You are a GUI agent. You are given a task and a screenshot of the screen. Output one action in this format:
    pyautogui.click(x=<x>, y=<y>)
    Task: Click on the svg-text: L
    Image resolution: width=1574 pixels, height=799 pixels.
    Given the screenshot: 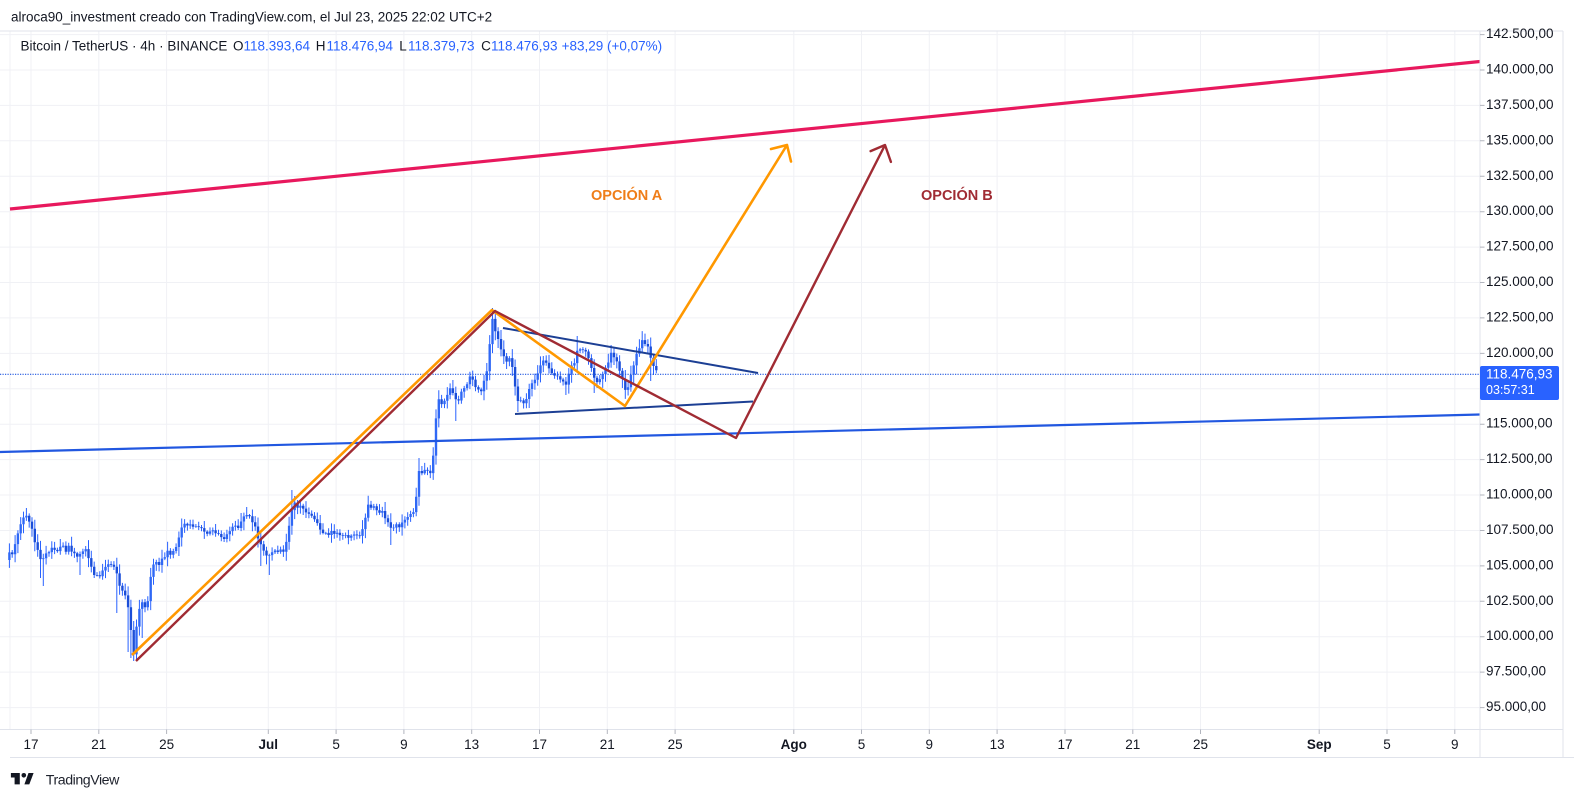 What is the action you would take?
    pyautogui.click(x=403, y=46)
    